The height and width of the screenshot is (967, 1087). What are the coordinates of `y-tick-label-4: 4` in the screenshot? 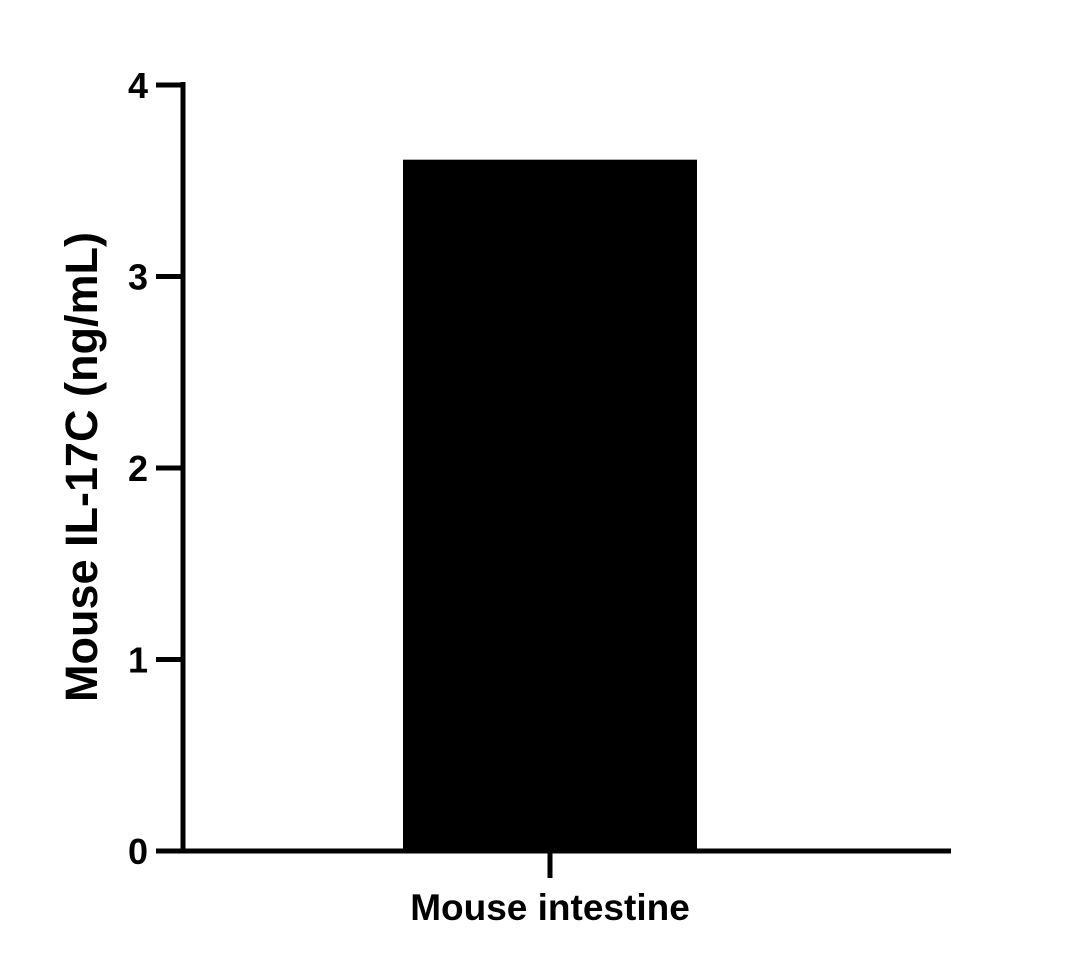 It's located at (138, 85).